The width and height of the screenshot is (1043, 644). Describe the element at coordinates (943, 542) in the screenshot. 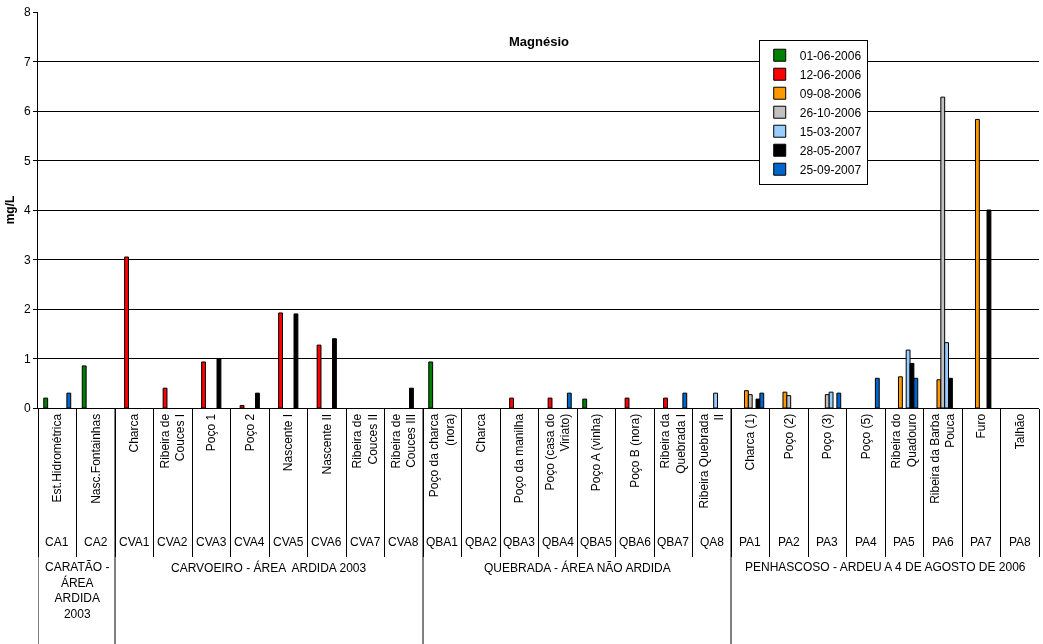

I see `text: PA6` at that location.